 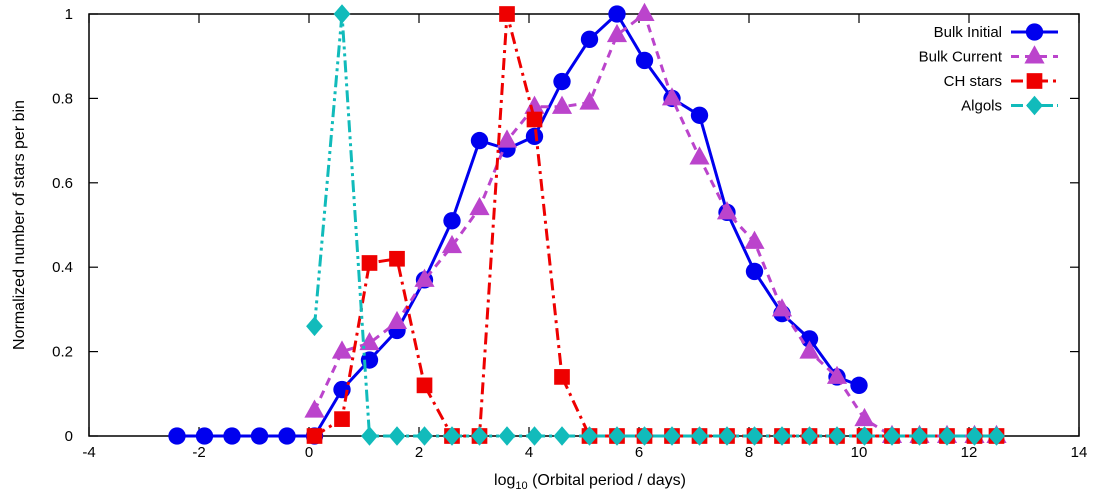 I want to click on y-tick-label: 0.6, so click(x=62, y=183).